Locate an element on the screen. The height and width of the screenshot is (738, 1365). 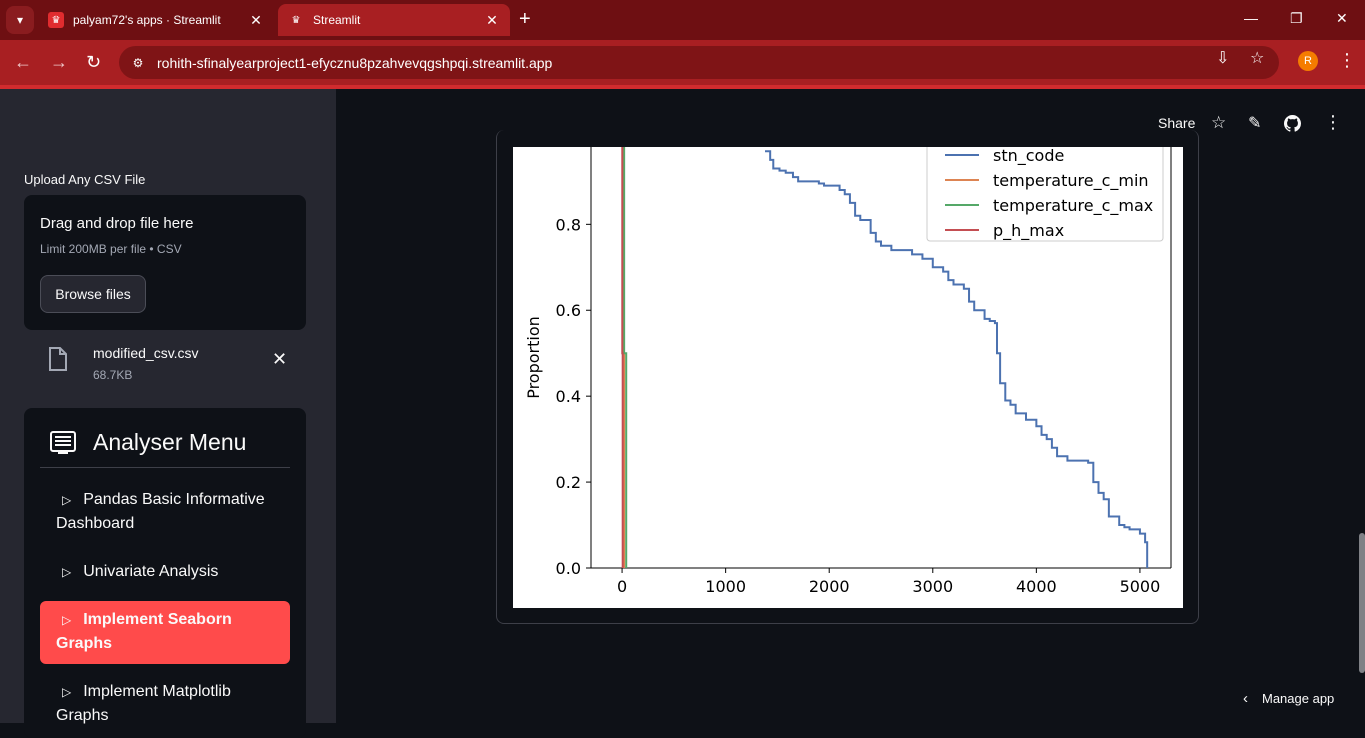
x-tick-label: 0 is located at coordinates (622, 586).